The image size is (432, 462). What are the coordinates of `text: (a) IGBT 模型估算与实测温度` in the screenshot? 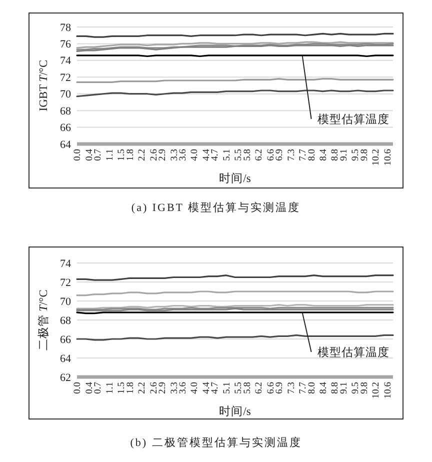 It's located at (216, 207).